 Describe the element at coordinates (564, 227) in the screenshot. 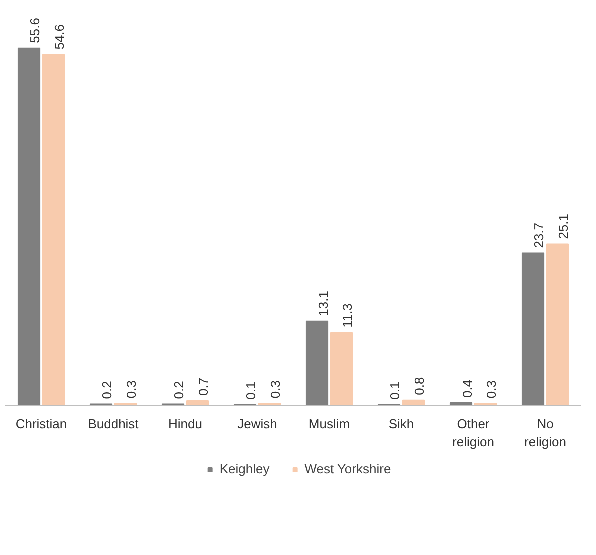

I see `data-label: 25.1` at that location.